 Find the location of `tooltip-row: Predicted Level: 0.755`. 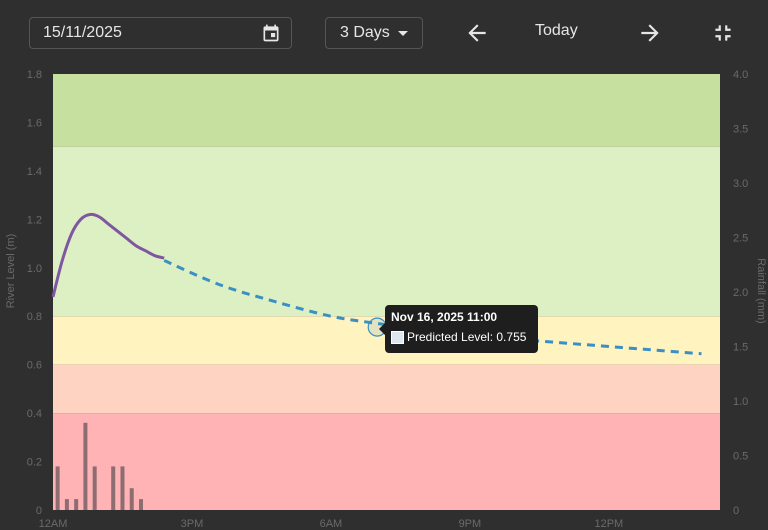

tooltip-row: Predicted Level: 0.755 is located at coordinates (461, 337).